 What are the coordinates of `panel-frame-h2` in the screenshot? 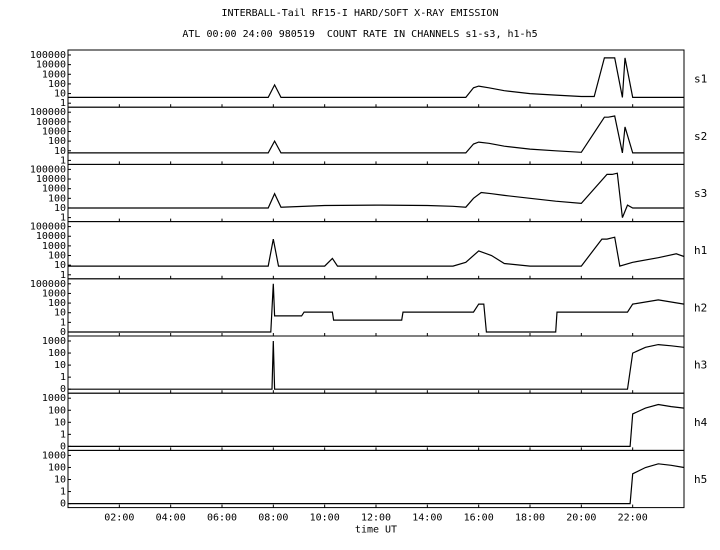 It's located at (376, 307).